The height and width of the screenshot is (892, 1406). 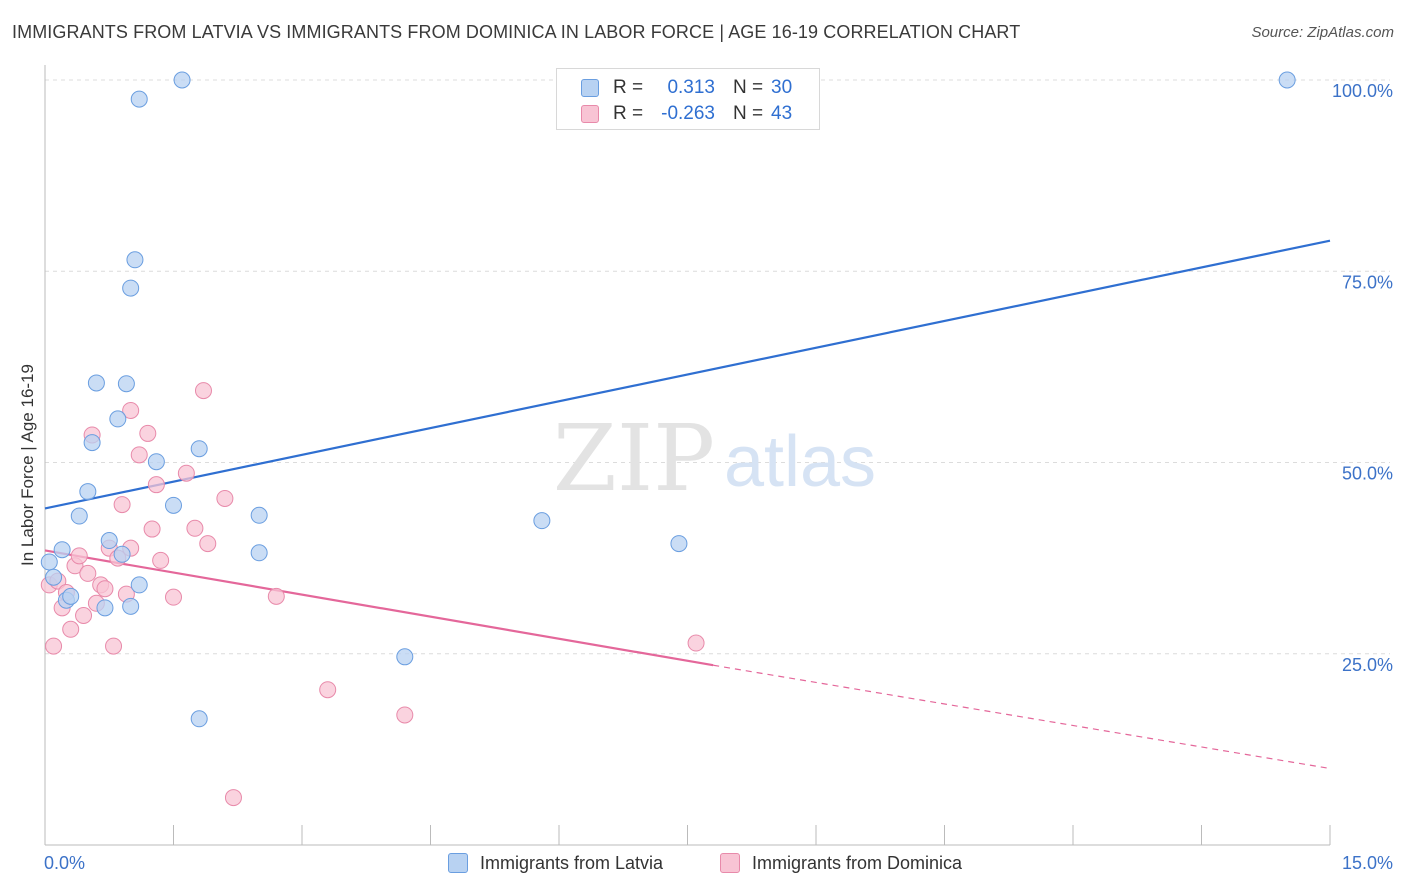 I want to click on source-label: Source: ZipAtlas.com, so click(x=1322, y=32).